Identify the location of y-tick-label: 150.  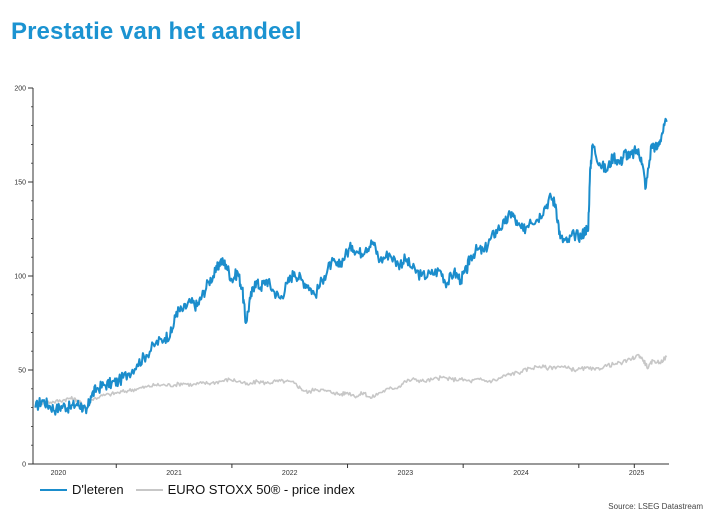
(20, 183).